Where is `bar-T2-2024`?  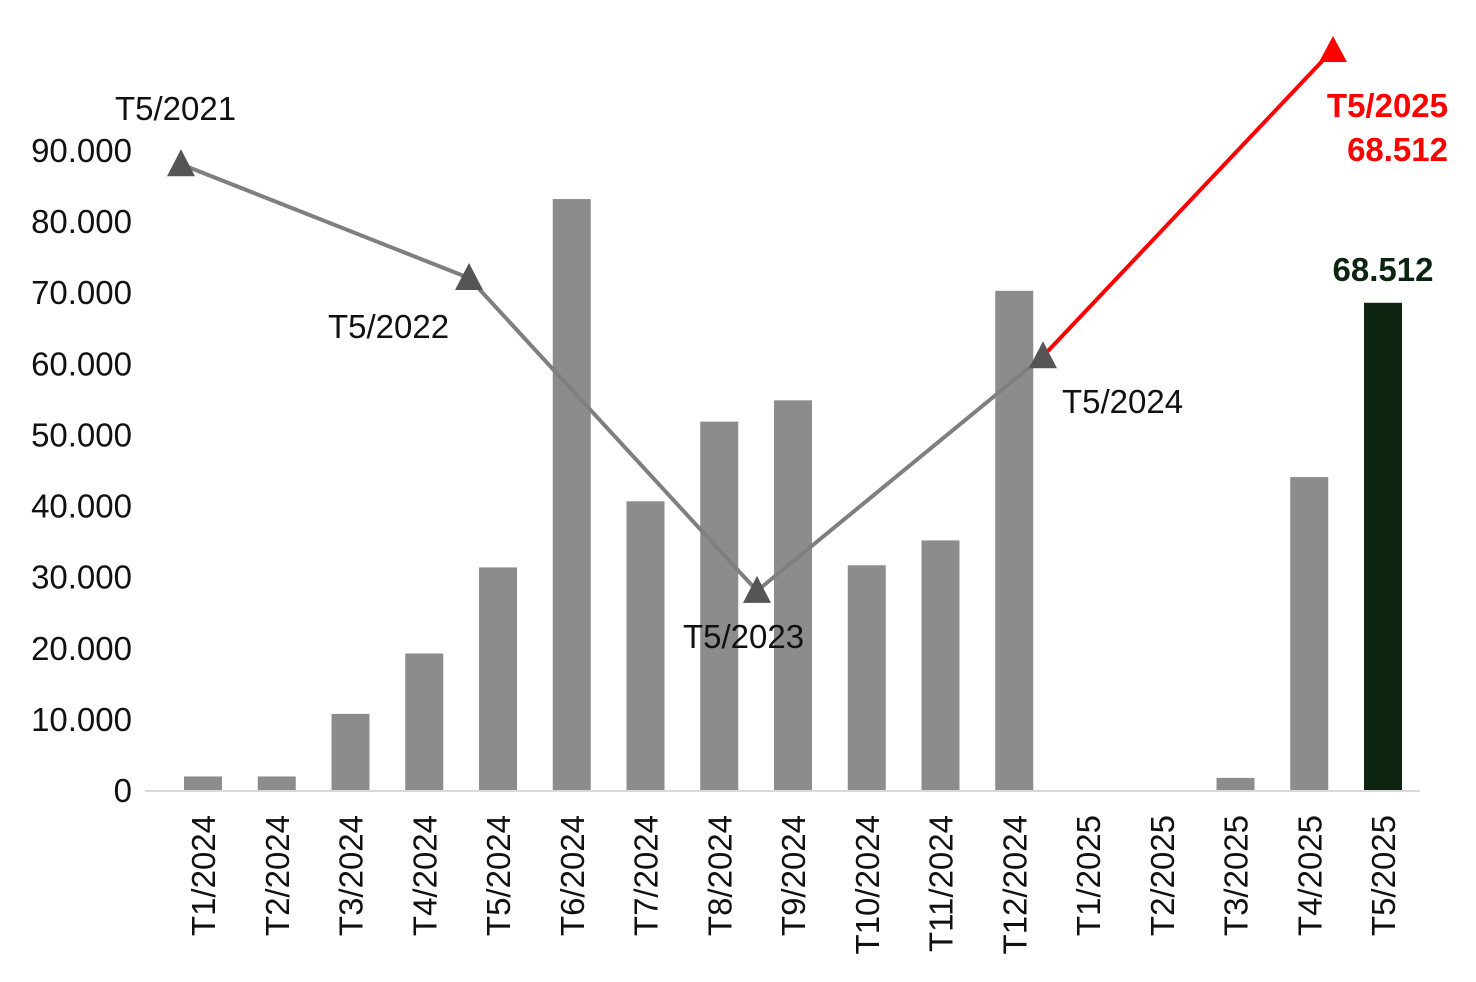 bar-T2-2024 is located at coordinates (276, 783).